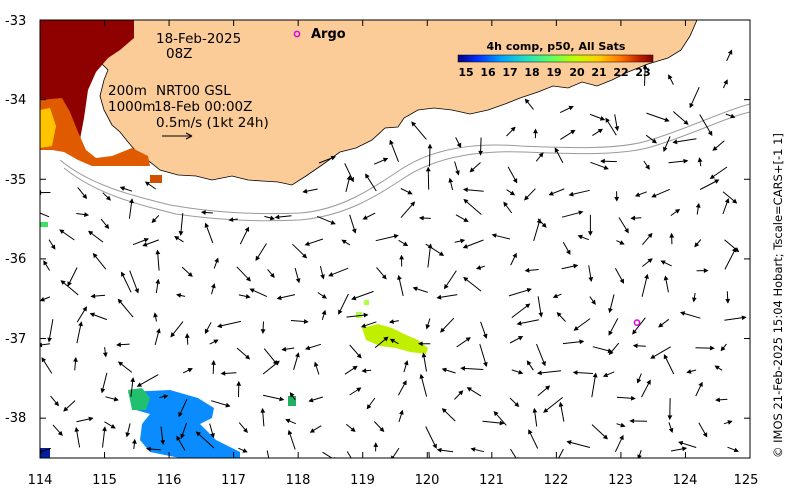  I want to click on colorbar-tick: 22, so click(620, 72).